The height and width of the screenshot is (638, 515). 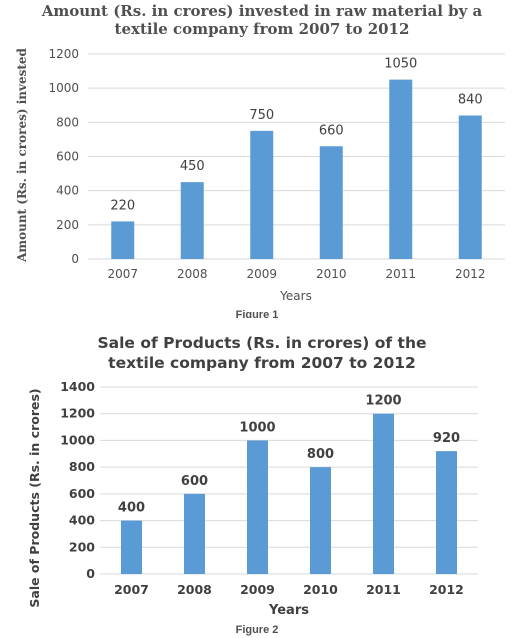 I want to click on chart-2-title-line-2: textile company from 2007 to 2012, so click(x=262, y=363).